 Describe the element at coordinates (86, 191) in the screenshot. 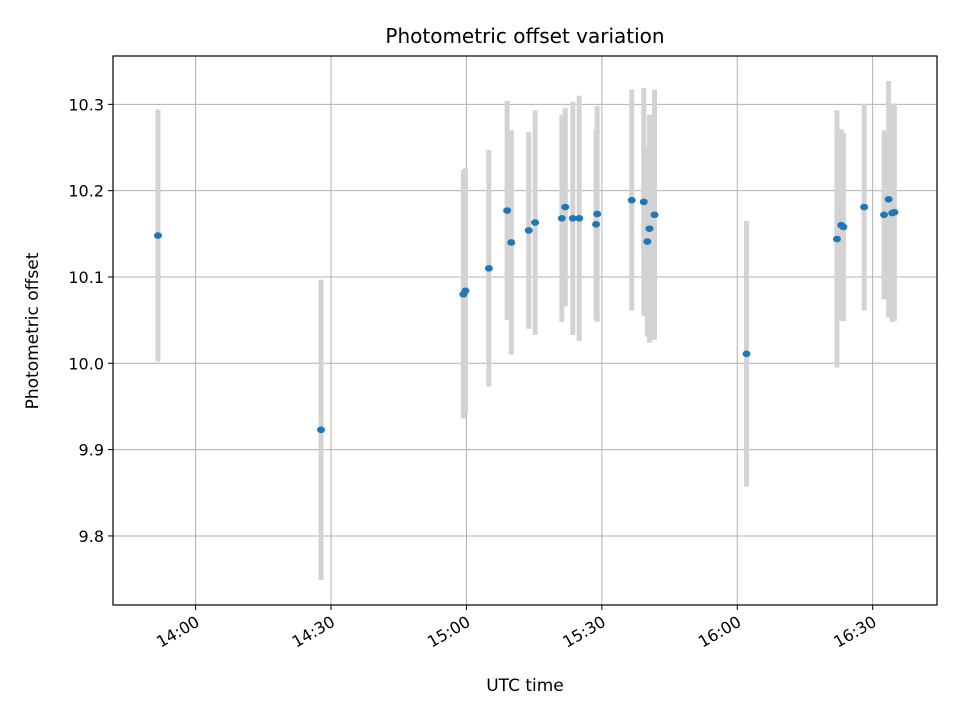

I see `y-tick-label: 10.2` at that location.